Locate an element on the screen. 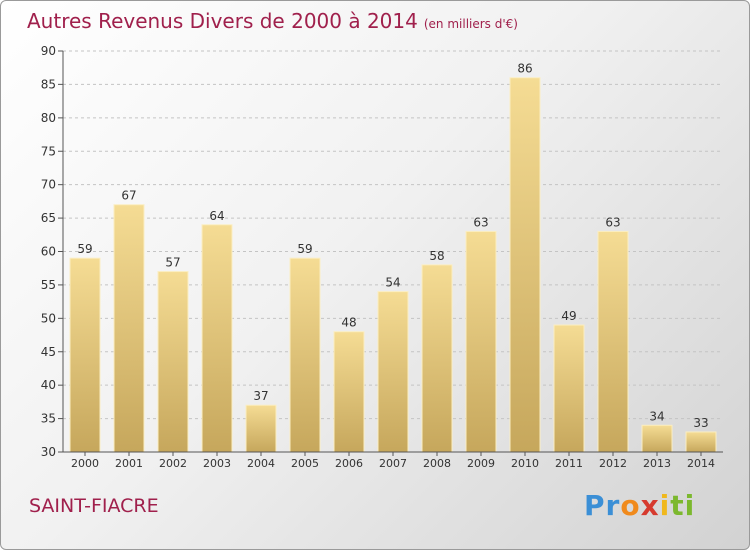 This screenshot has width=750, height=550. x-tick-label: 2013 is located at coordinates (657, 463).